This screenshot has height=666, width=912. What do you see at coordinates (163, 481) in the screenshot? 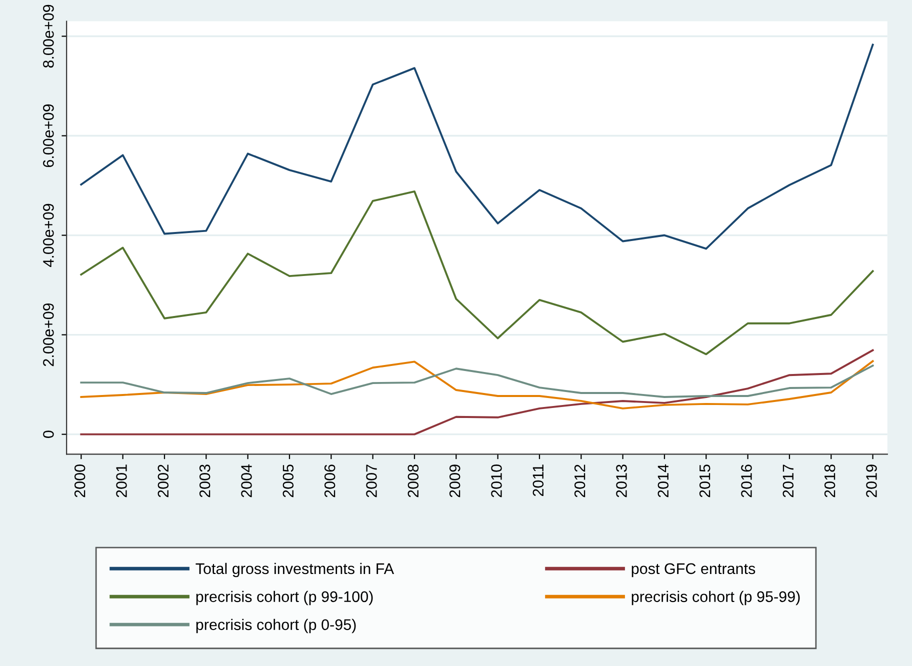
I see `x-tick-label: 2002` at bounding box center [163, 481].